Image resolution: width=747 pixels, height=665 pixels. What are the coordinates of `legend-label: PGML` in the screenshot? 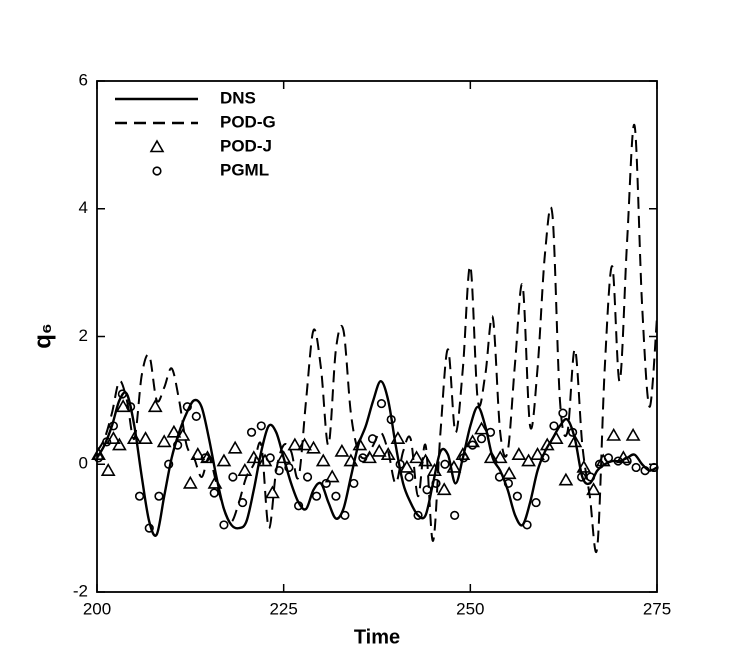 It's located at (244, 169).